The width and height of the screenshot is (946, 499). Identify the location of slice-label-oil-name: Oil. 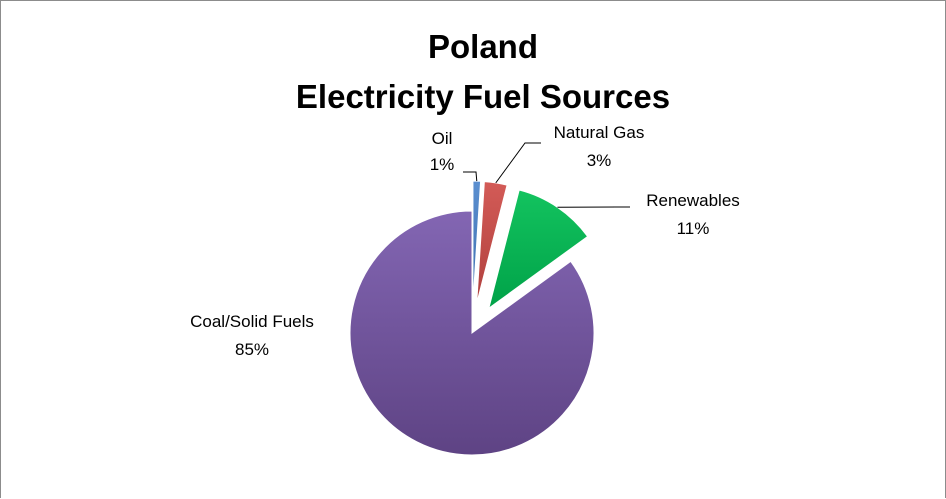
(442, 138).